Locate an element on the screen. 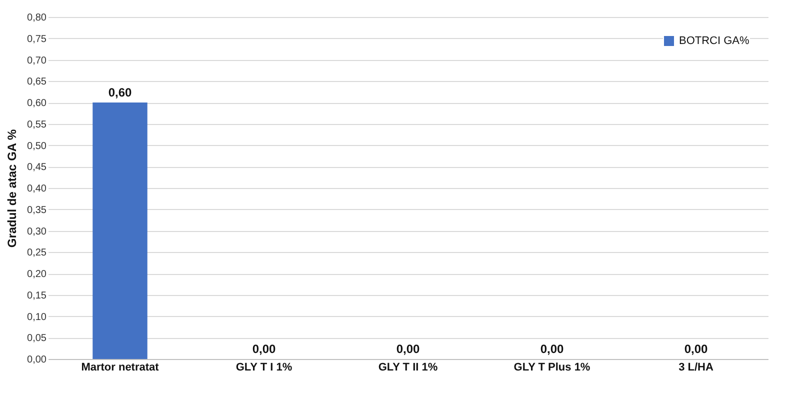  y-tick-label: 0,30 is located at coordinates (37, 232).